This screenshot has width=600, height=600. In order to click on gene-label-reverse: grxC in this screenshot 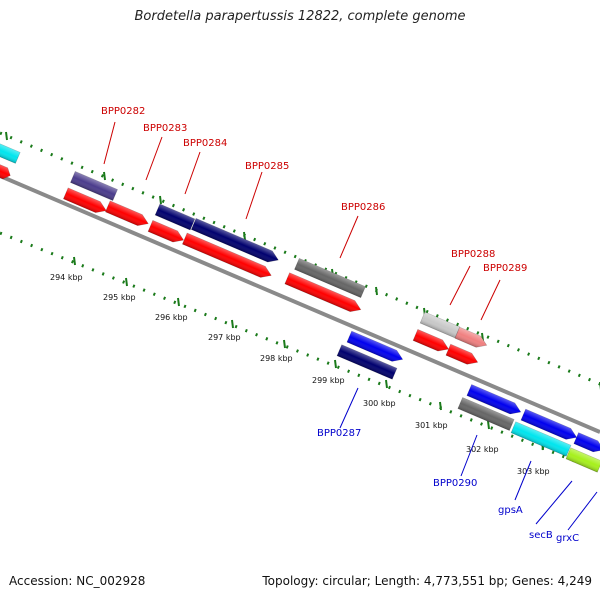, I will do `click(567, 538)`.